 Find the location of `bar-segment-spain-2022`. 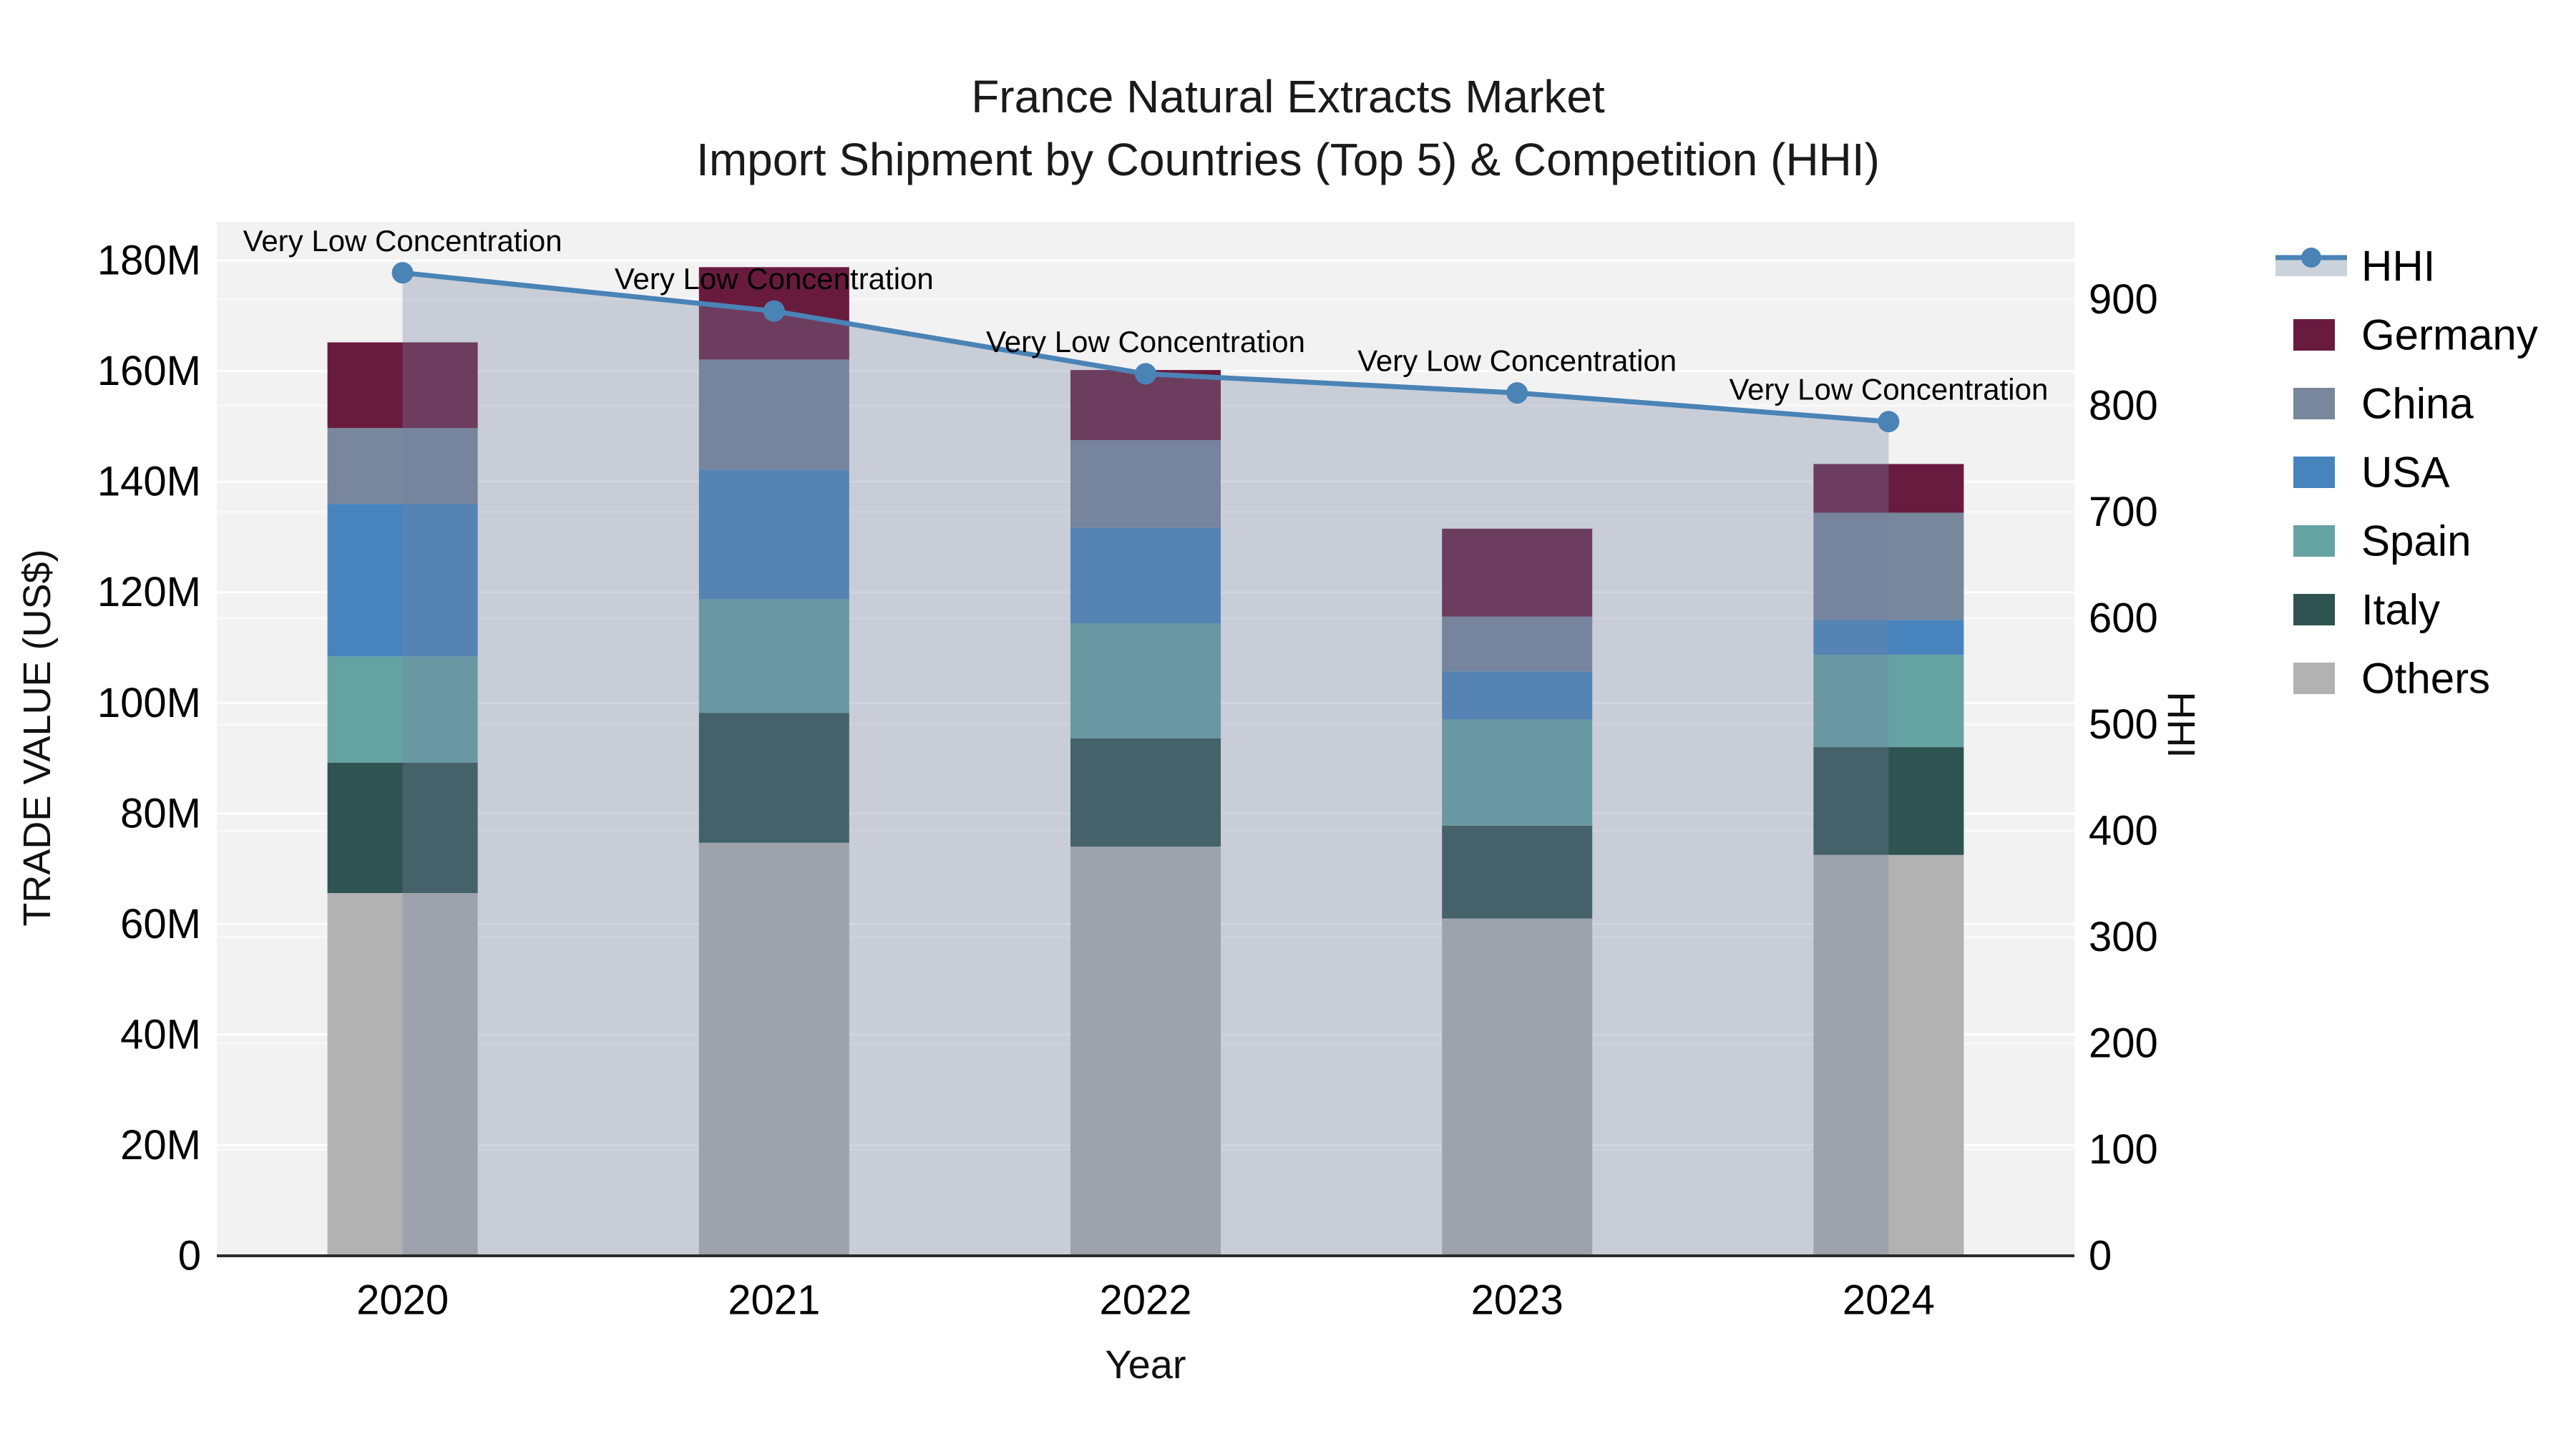

bar-segment-spain-2022 is located at coordinates (1145, 680).